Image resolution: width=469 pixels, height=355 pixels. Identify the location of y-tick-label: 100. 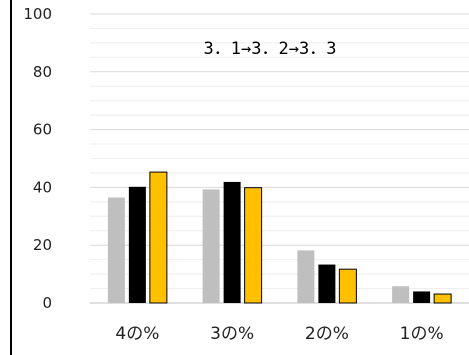
(37, 14).